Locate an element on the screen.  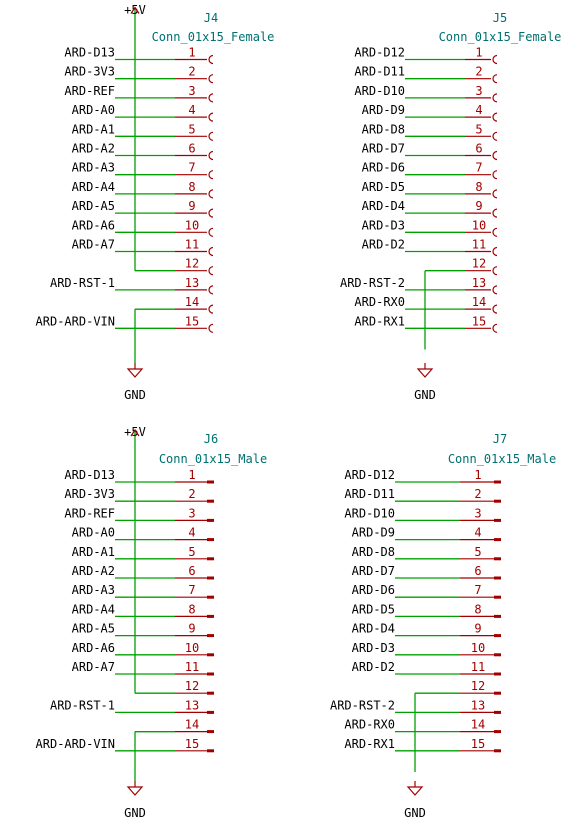
pin-row: ARD-D6 7 is located at coordinates (430, 170).